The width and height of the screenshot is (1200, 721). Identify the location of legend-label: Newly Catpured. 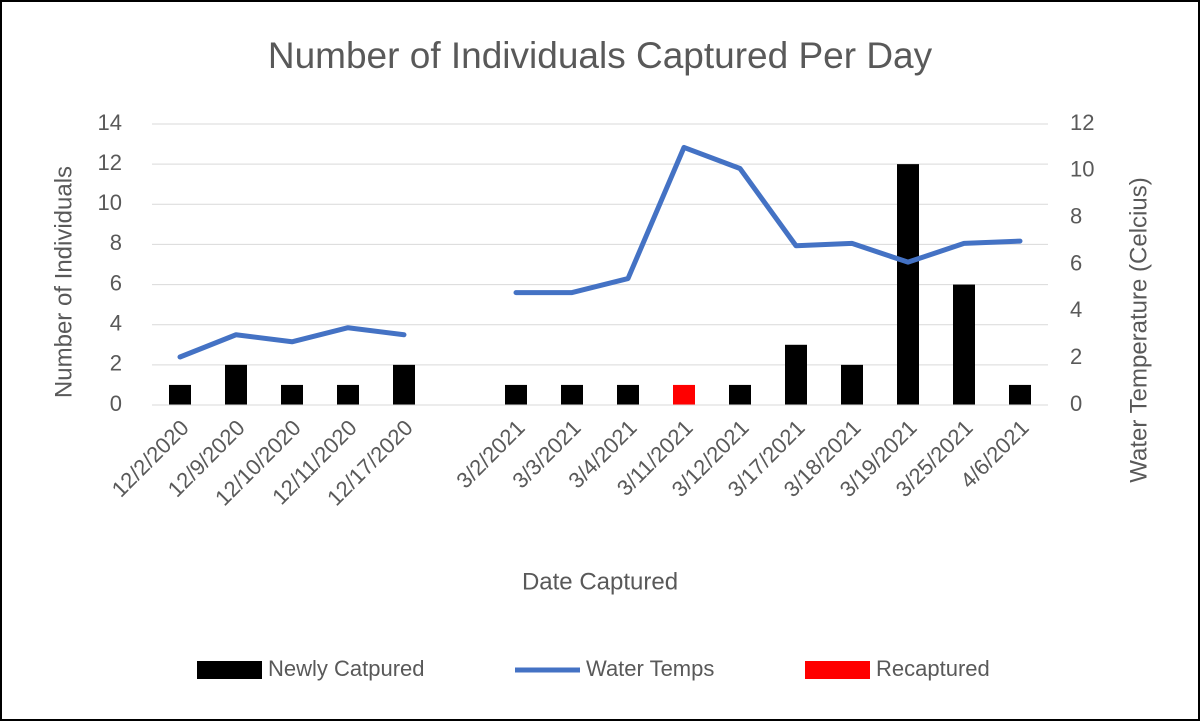
(346, 668).